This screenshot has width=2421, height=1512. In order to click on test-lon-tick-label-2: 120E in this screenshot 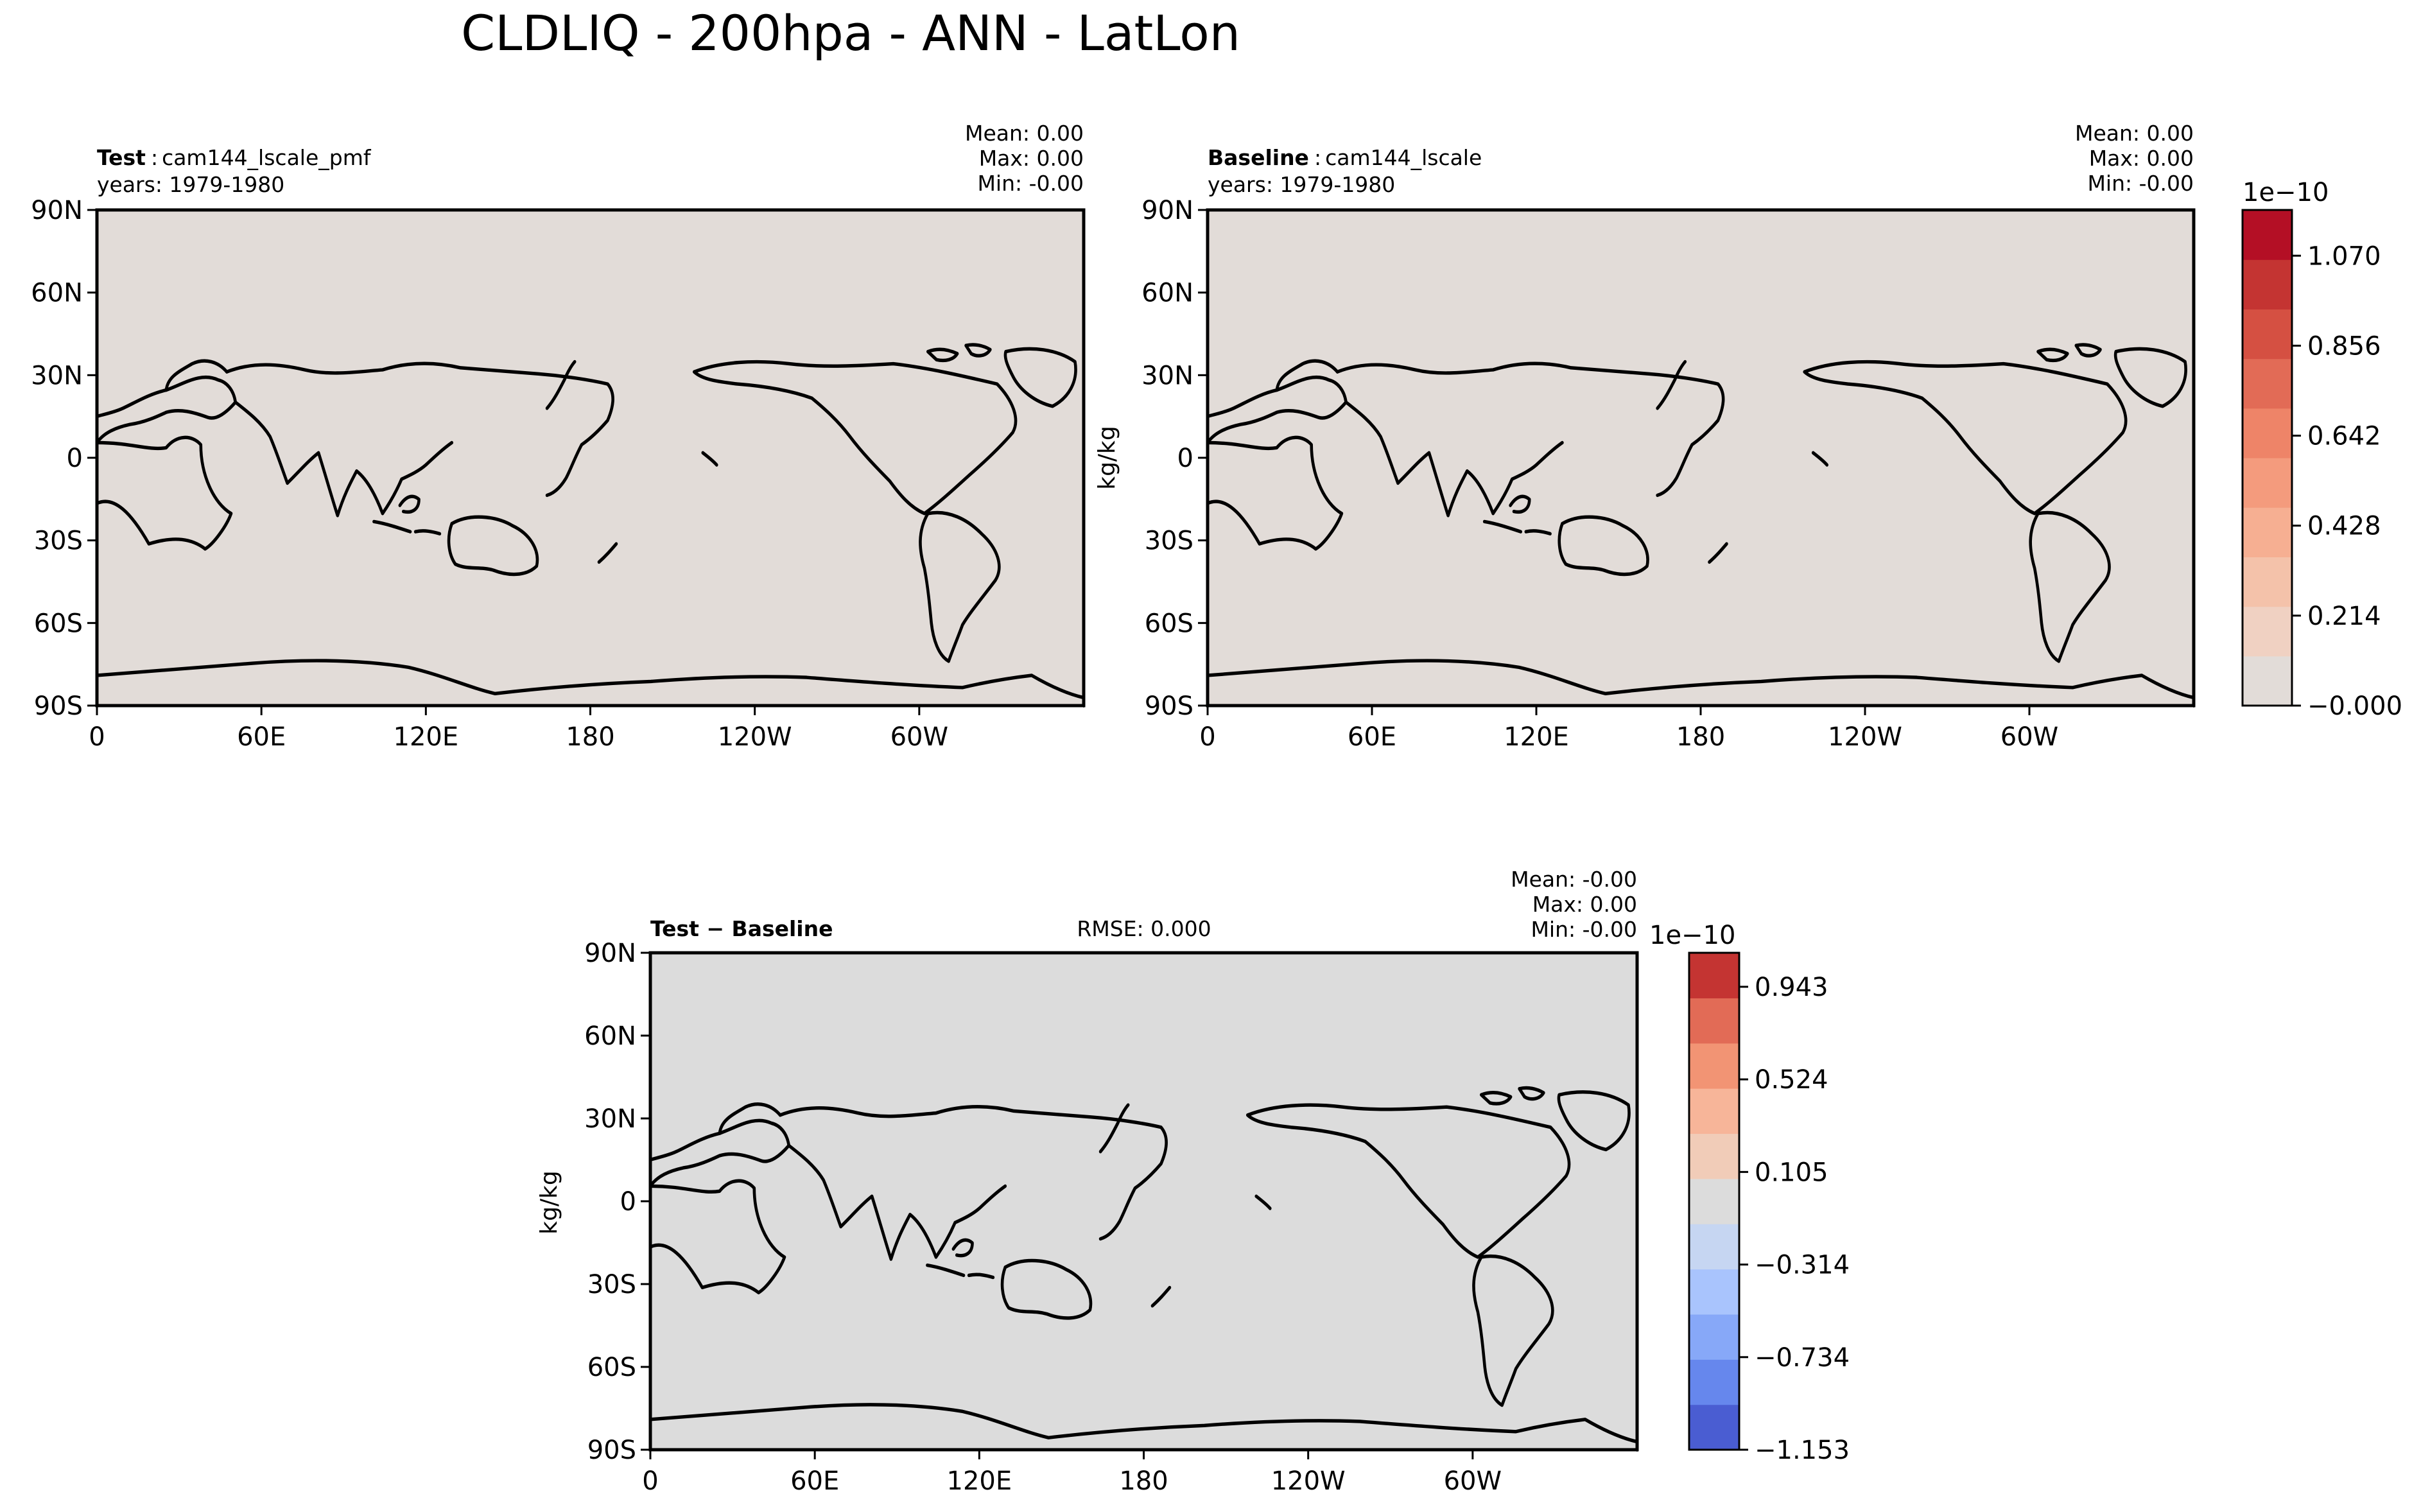, I will do `click(426, 737)`.